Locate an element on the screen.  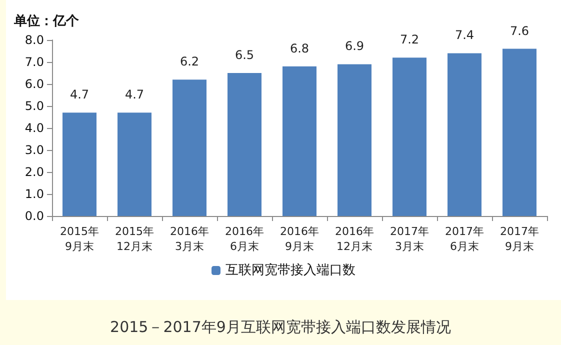
x-tick-label: 2016年 12月末 is located at coordinates (354, 239).